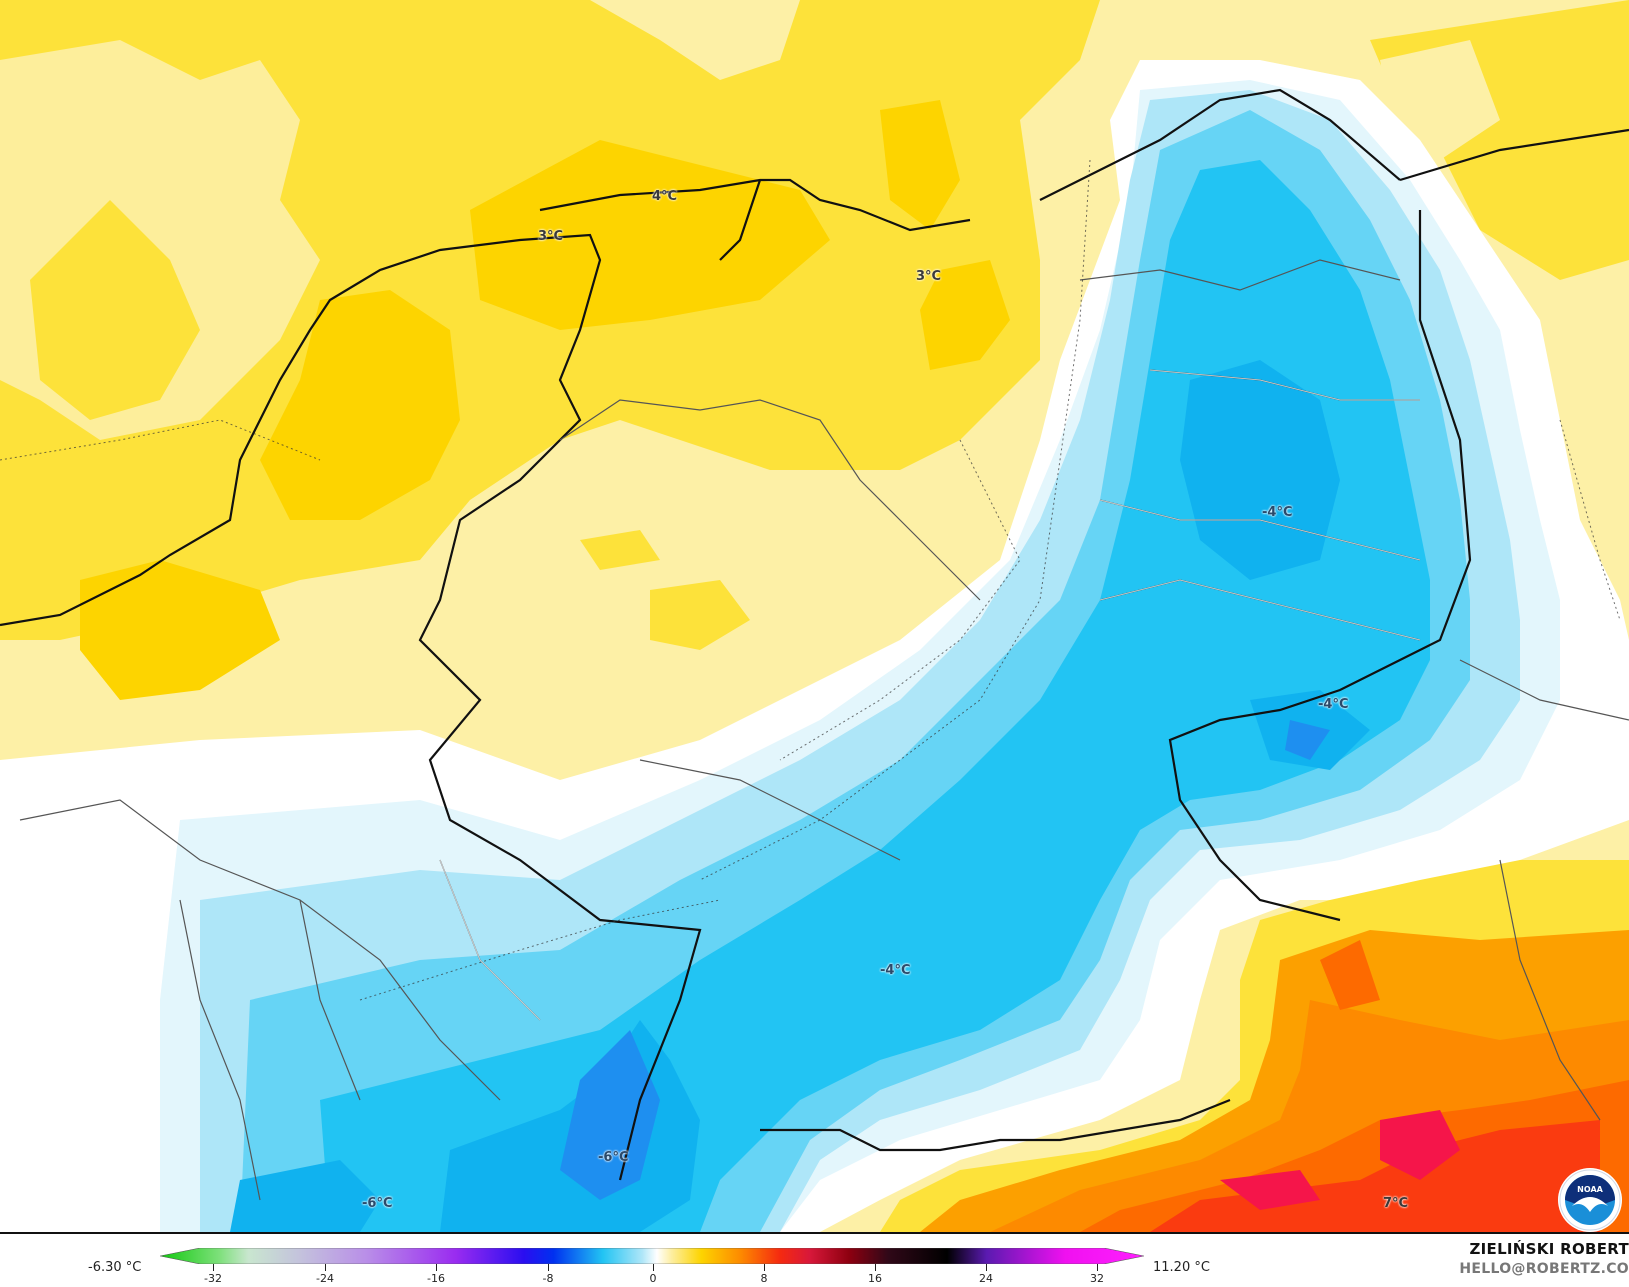 Image resolution: width=1629 pixels, height=1287 pixels. I want to click on author-email: HELLO@ROBERTZ.CO, so click(1544, 1269).